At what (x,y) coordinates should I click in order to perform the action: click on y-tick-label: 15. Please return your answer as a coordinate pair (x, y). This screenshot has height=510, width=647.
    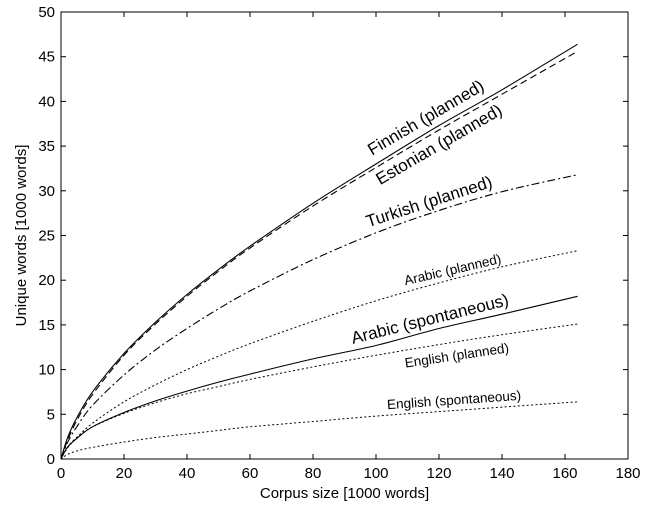
    Looking at the image, I should click on (46, 325).